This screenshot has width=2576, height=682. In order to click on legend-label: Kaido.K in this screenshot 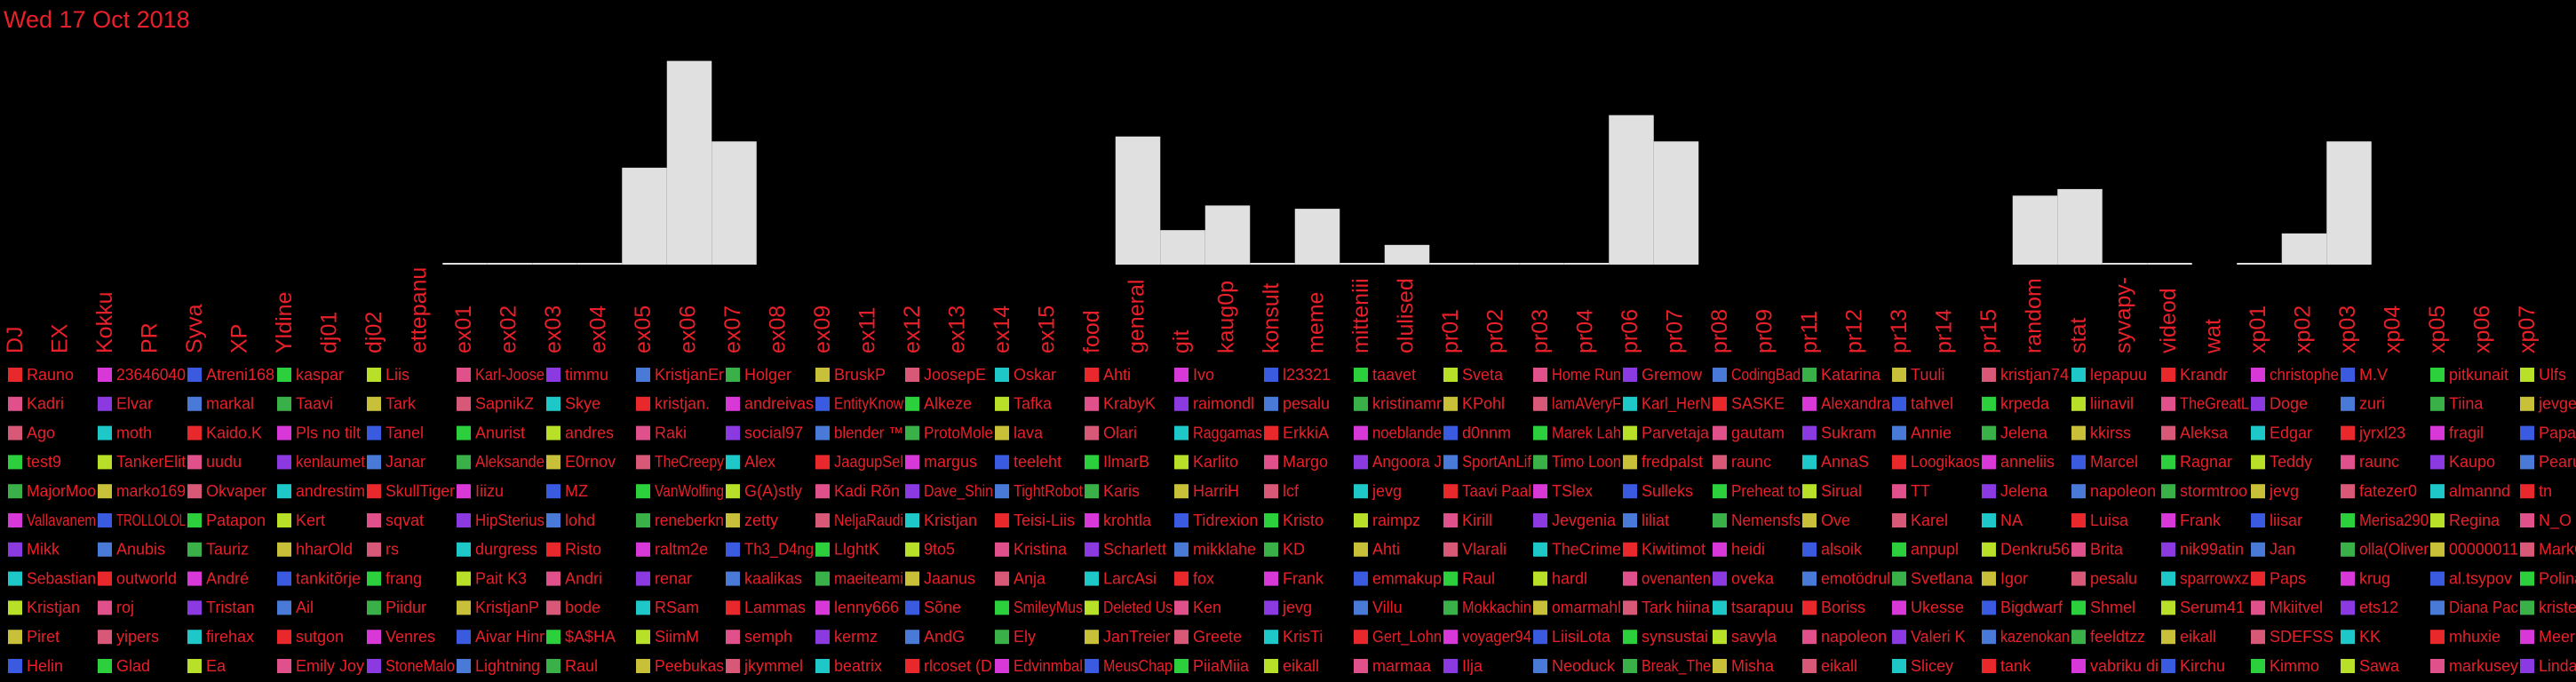, I will do `click(234, 433)`.